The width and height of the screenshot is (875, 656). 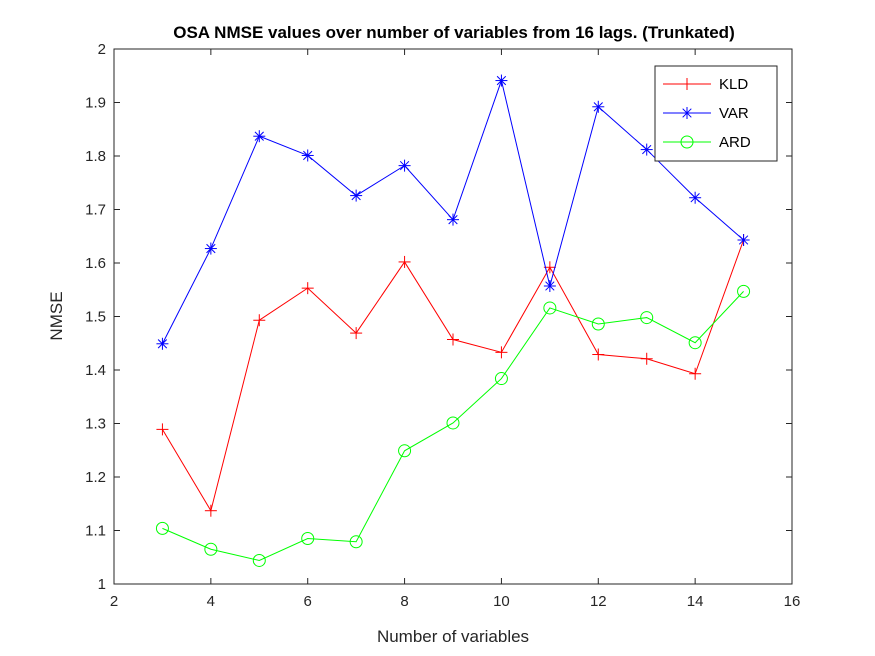 I want to click on y-tick-label: 1.8, so click(x=95, y=156).